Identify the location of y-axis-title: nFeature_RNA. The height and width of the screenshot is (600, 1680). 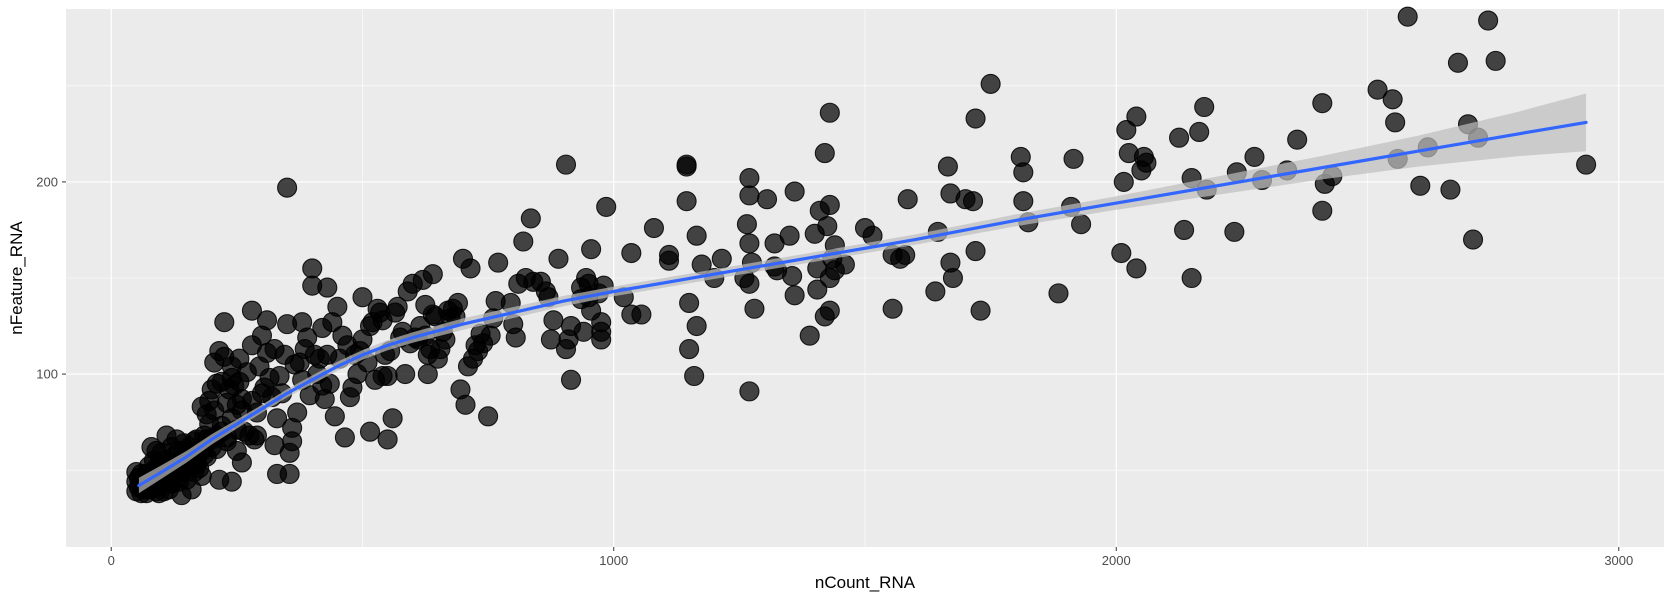
(16, 278).